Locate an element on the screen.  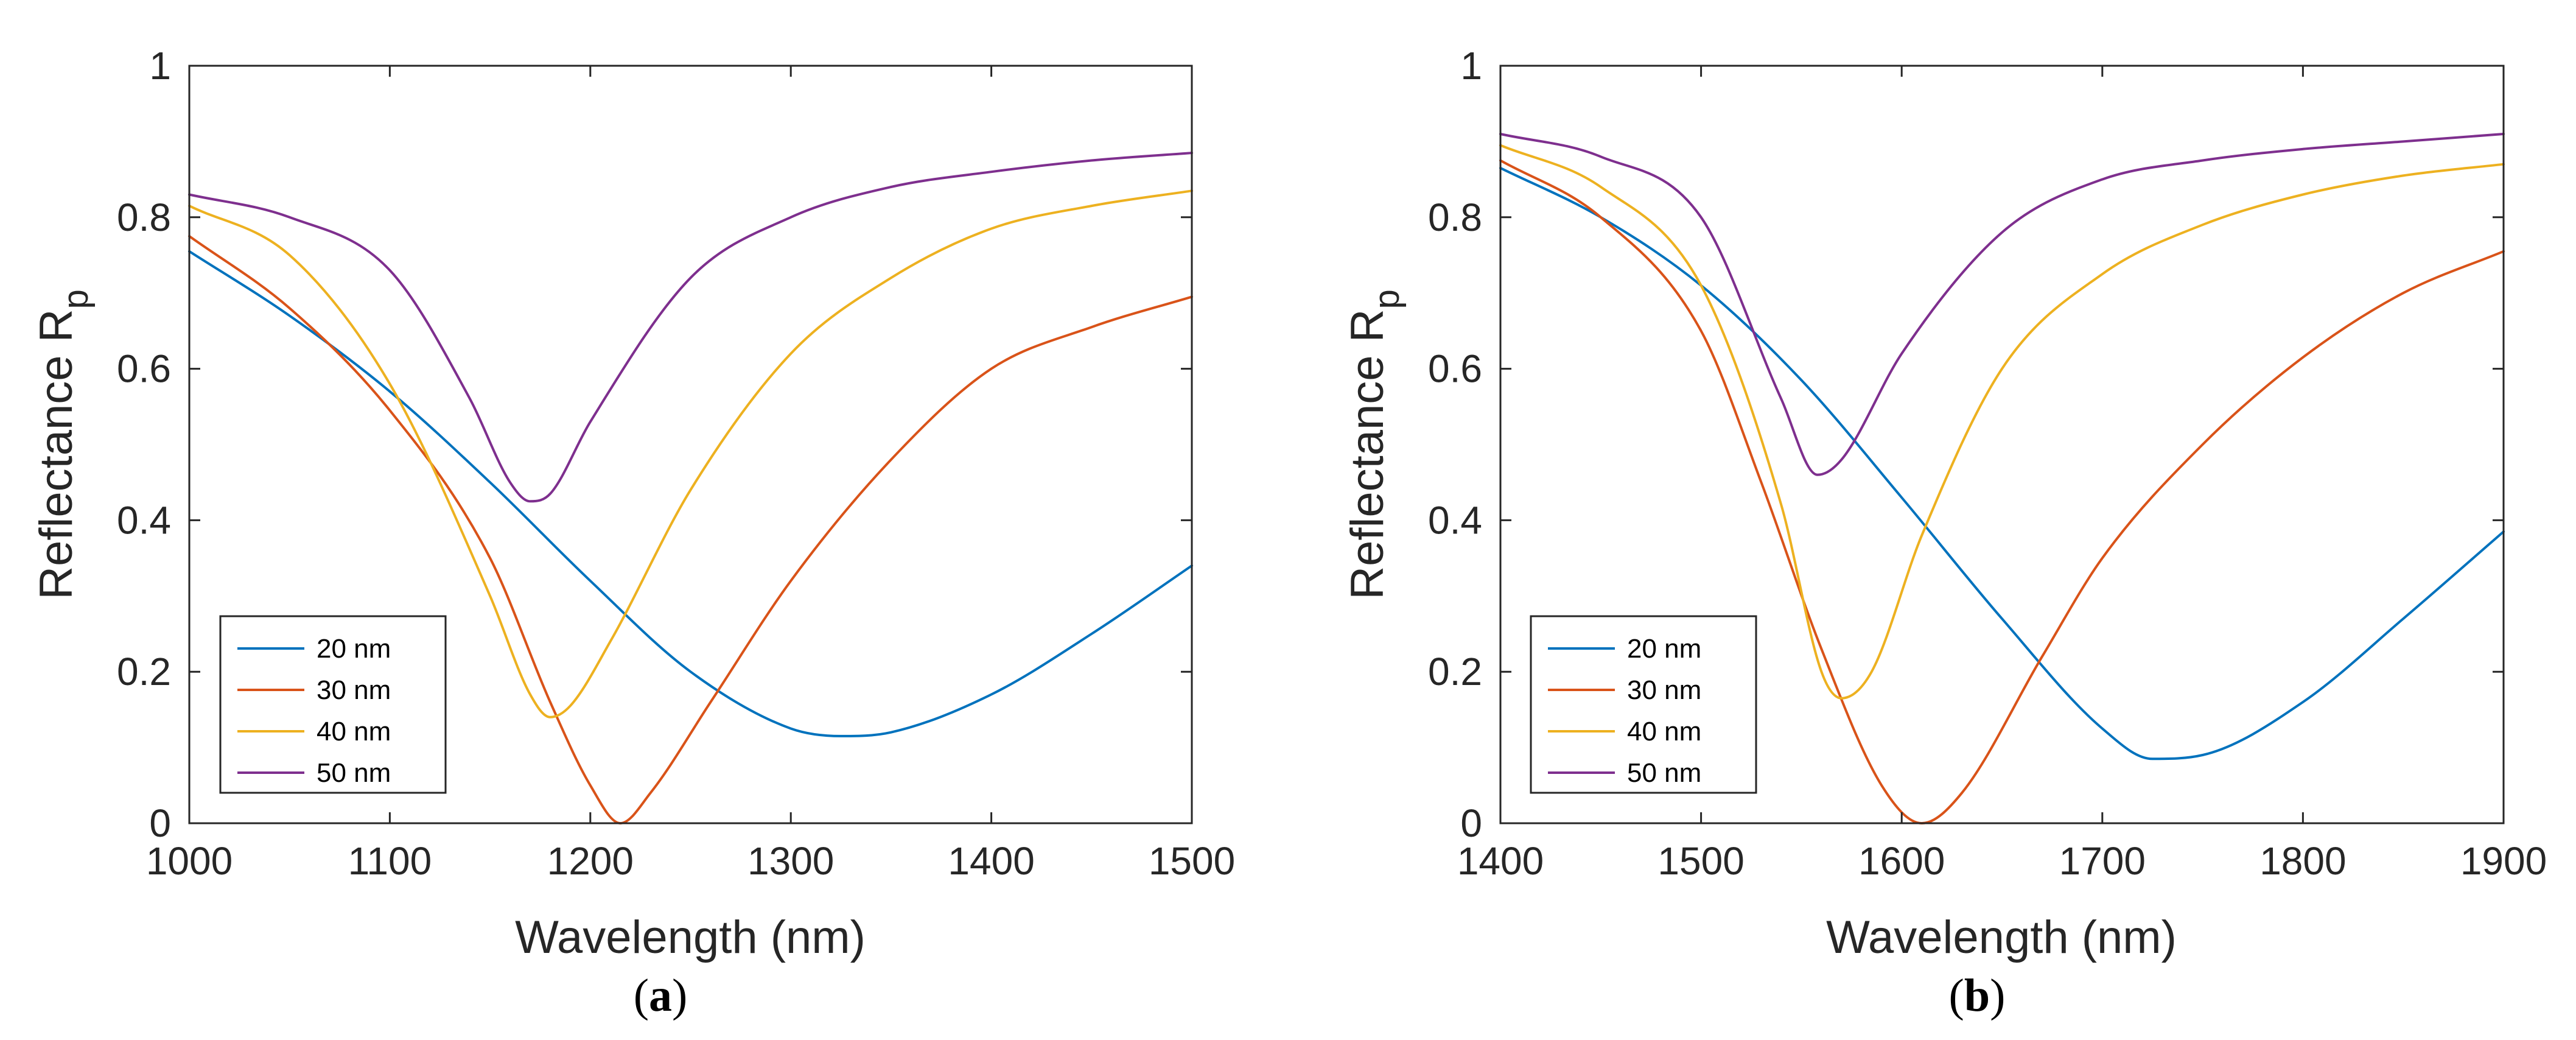
x-tick-label-b-1500: 1500 is located at coordinates (1700, 861).